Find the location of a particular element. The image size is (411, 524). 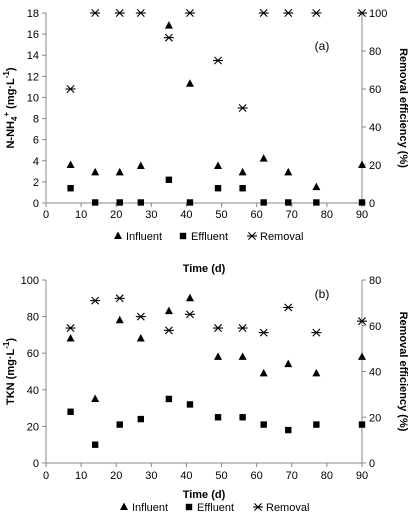

legend-label-effluent: Effluent is located at coordinates (209, 237).